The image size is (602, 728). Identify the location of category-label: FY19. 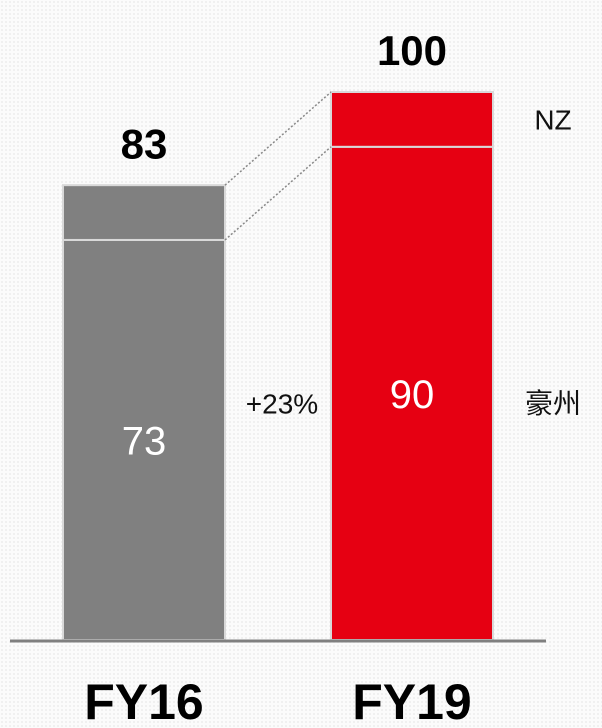
(412, 701).